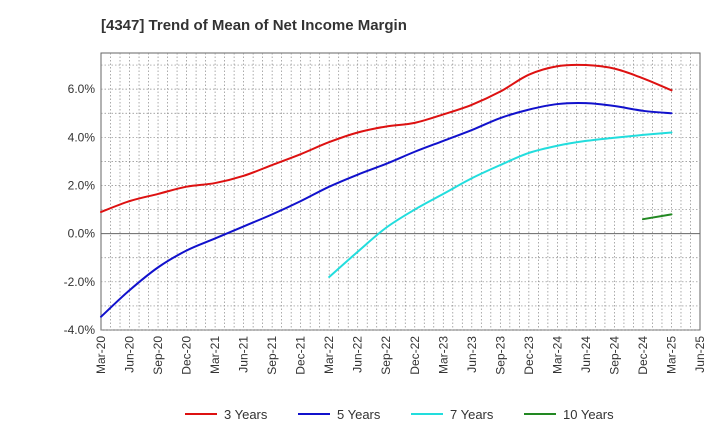  I want to click on x-tick-label: Dec-23, so click(529, 355).